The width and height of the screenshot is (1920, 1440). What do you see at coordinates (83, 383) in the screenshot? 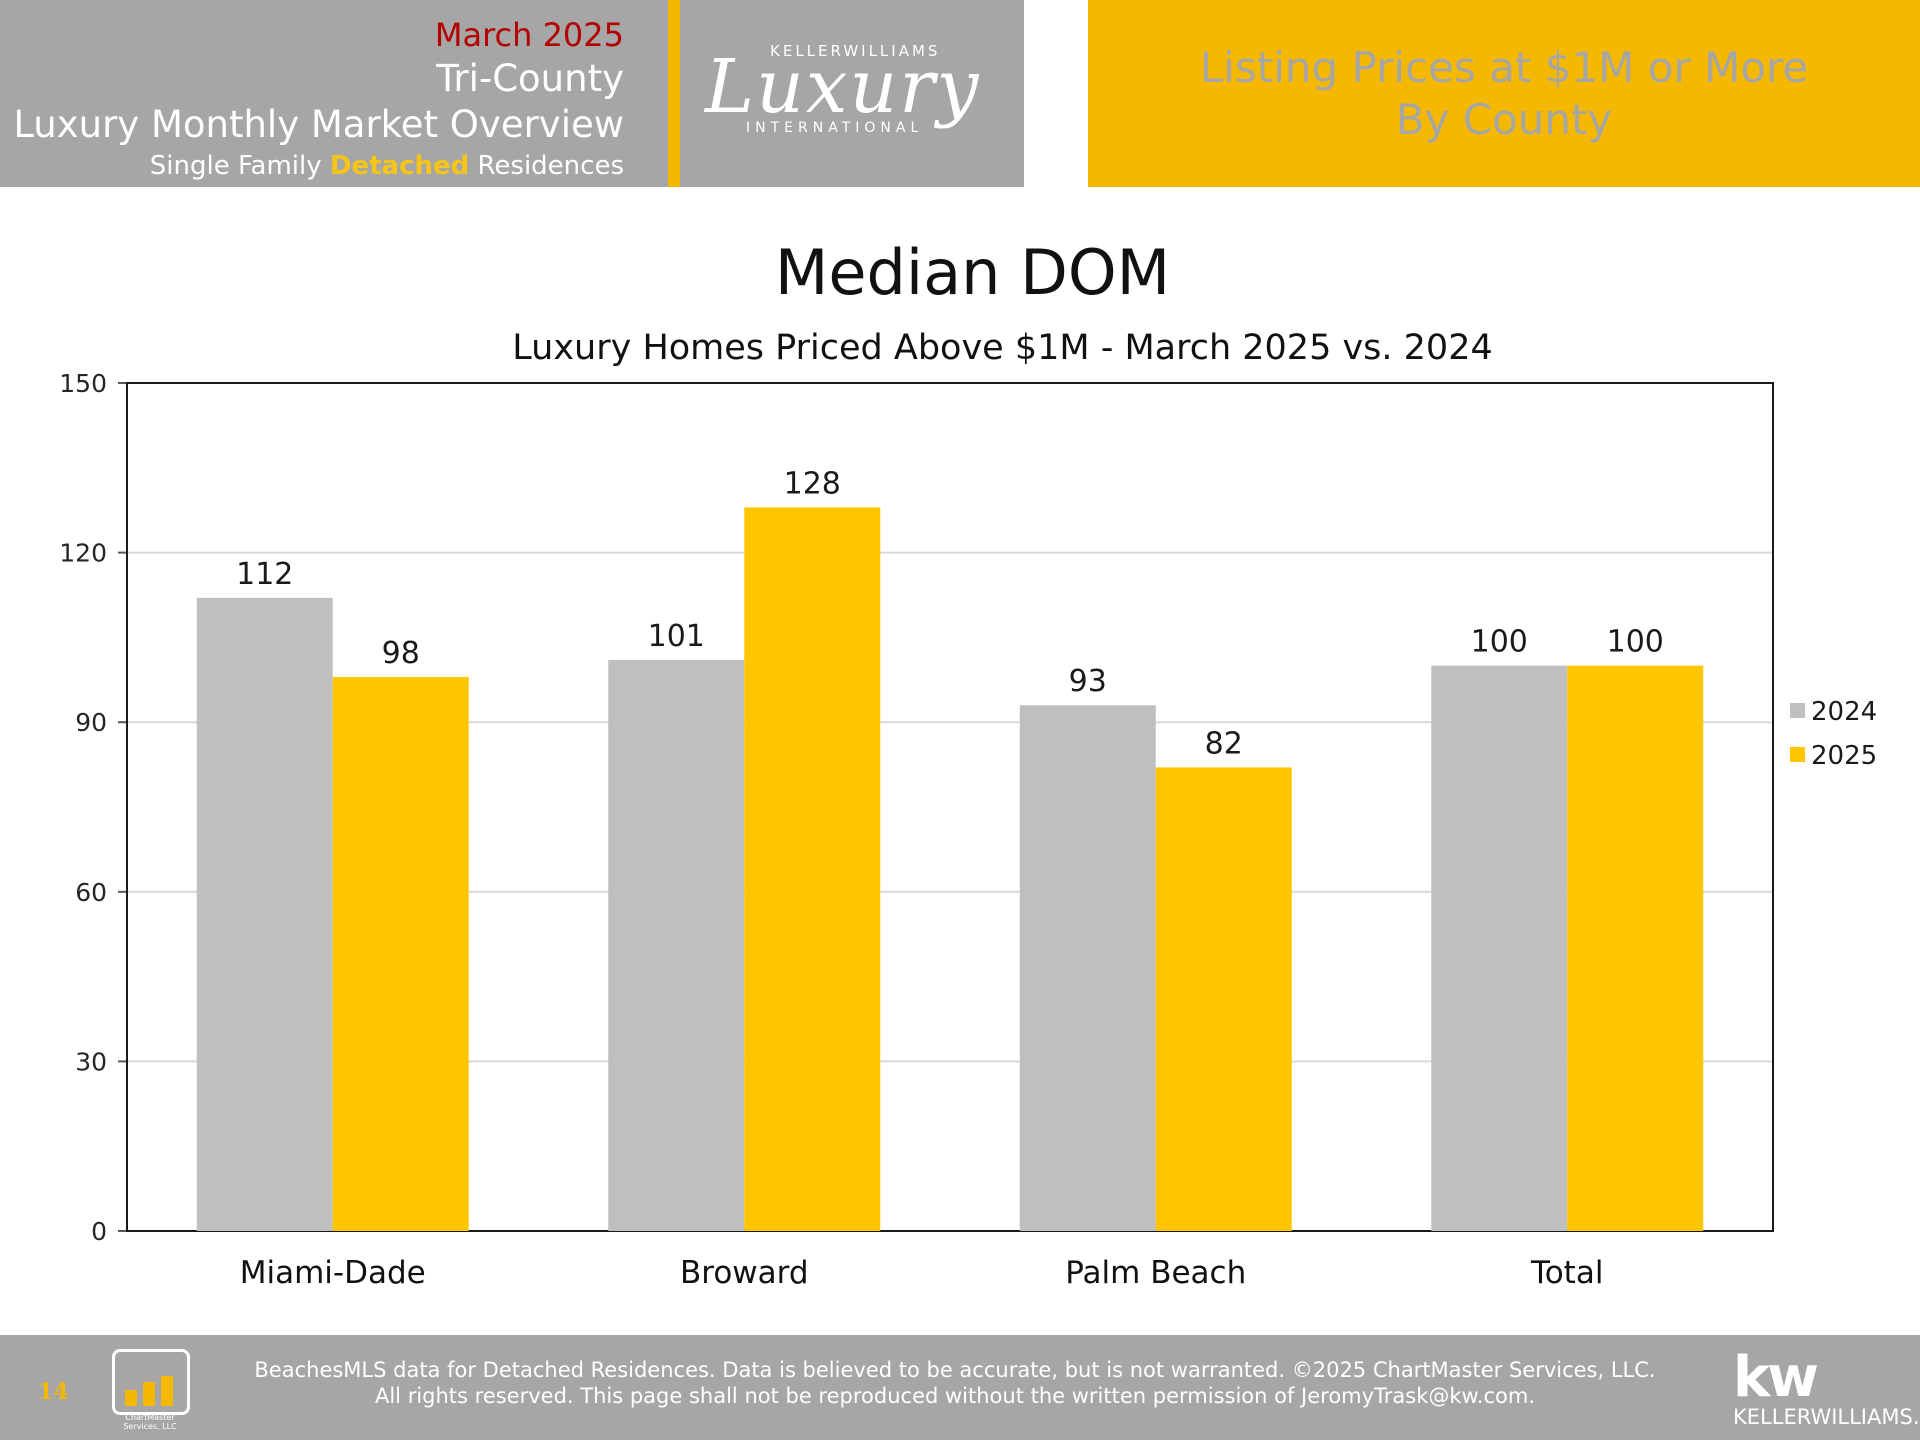
I see `y-tick-label: 150` at bounding box center [83, 383].